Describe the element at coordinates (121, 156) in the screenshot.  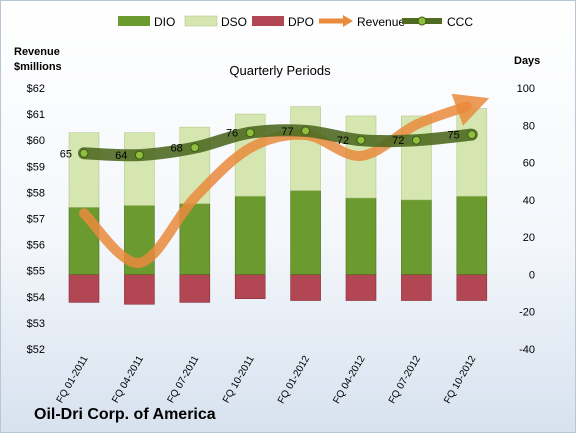
I see `ccc-data-label: 64` at that location.